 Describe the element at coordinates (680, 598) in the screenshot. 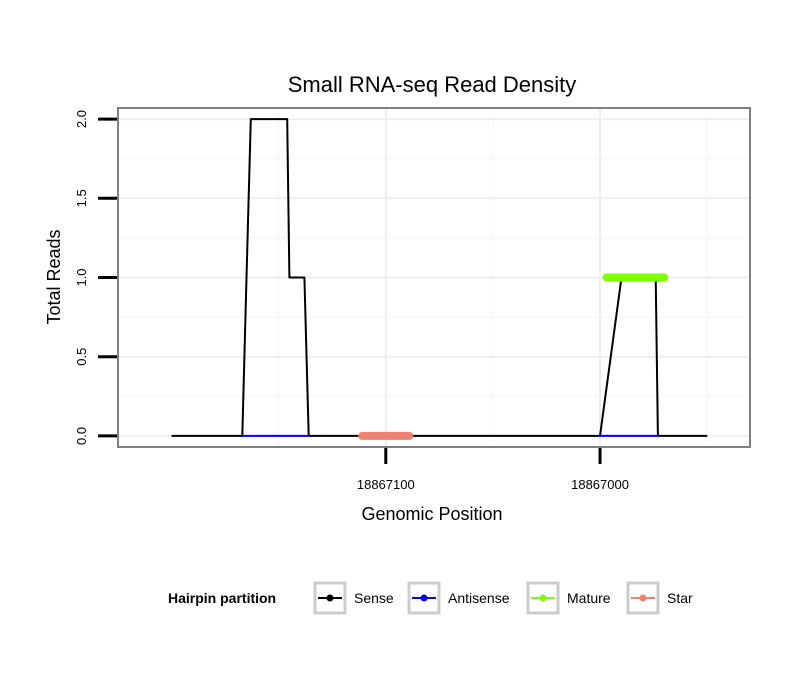

I see `legend-label: Star` at that location.